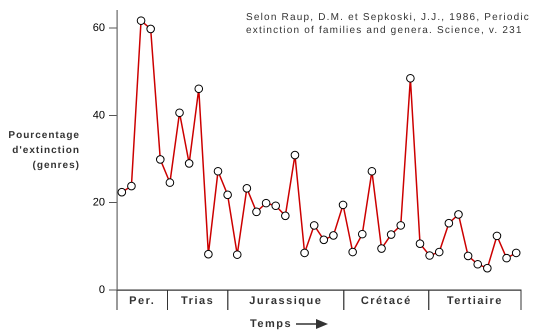 The image size is (539, 336). I want to click on x-axis-title: Temps, so click(271, 324).